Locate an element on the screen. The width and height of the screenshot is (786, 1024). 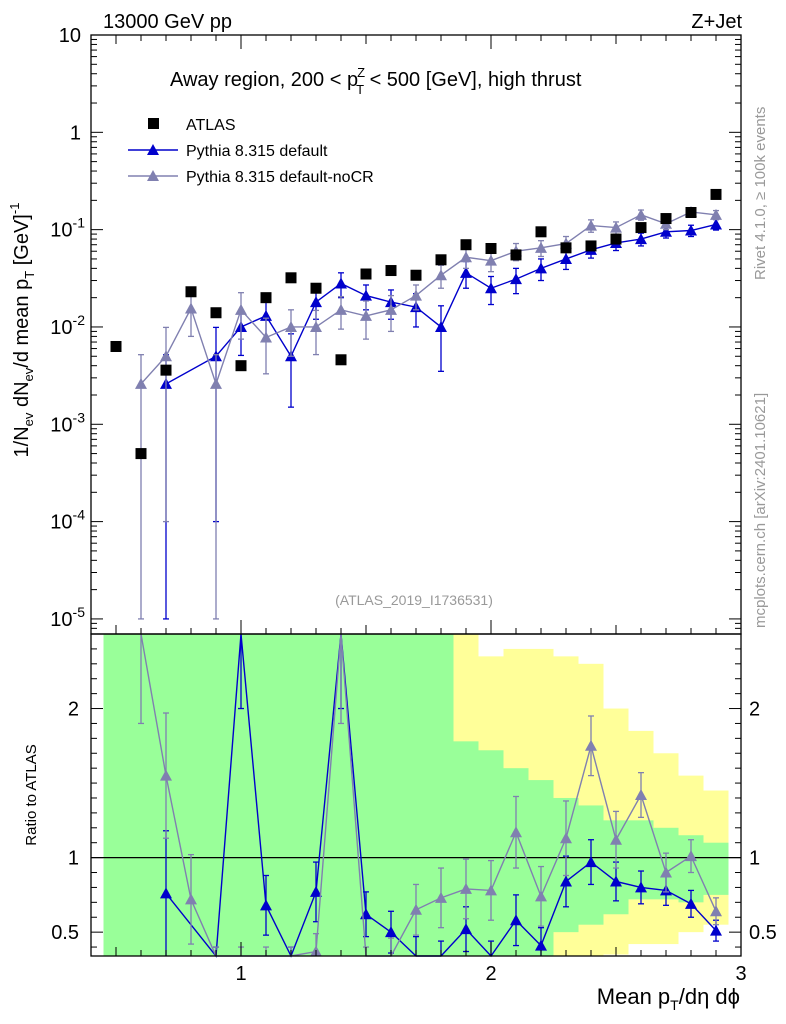
ratio-tick-label-right-1: 1 is located at coordinates (754, 859).